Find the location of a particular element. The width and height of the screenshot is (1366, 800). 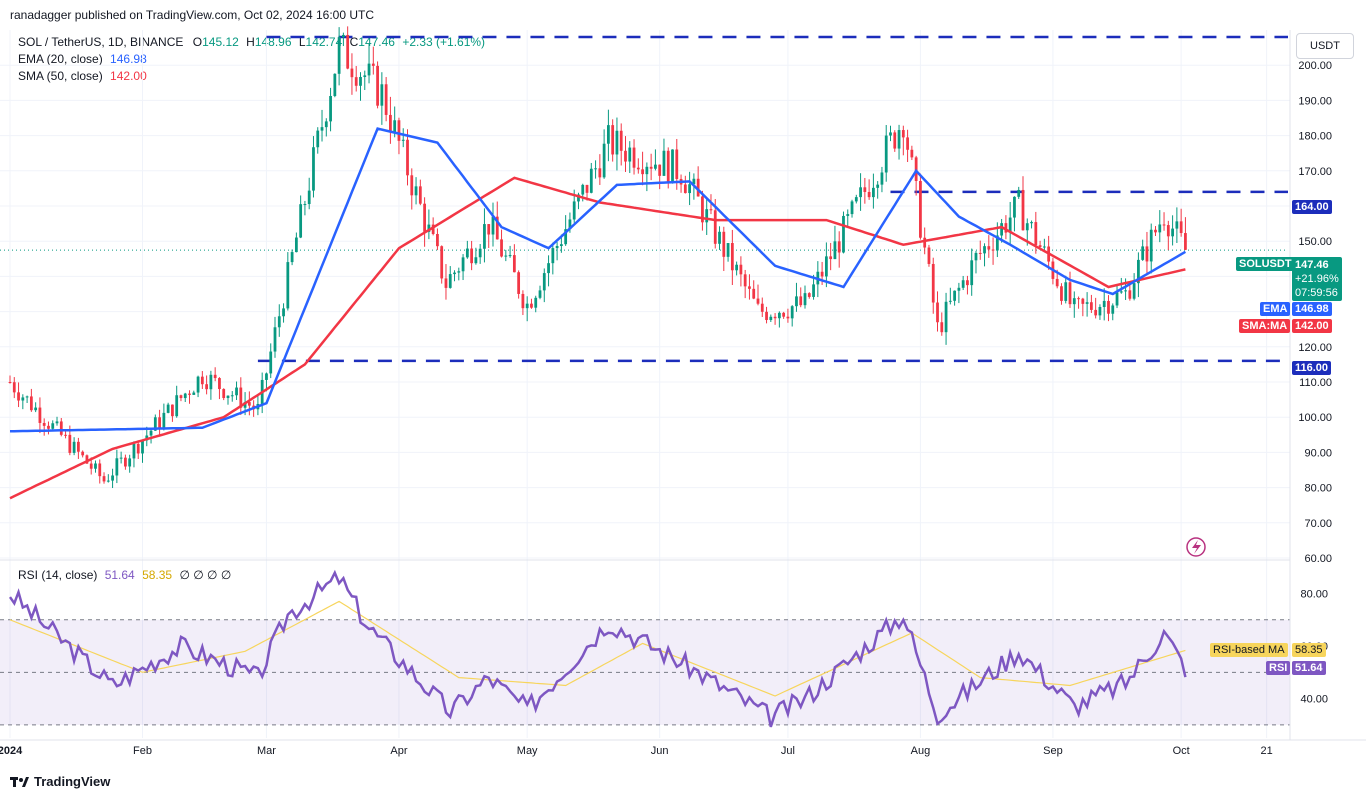

time-tick: Oct is located at coordinates (1181, 751).